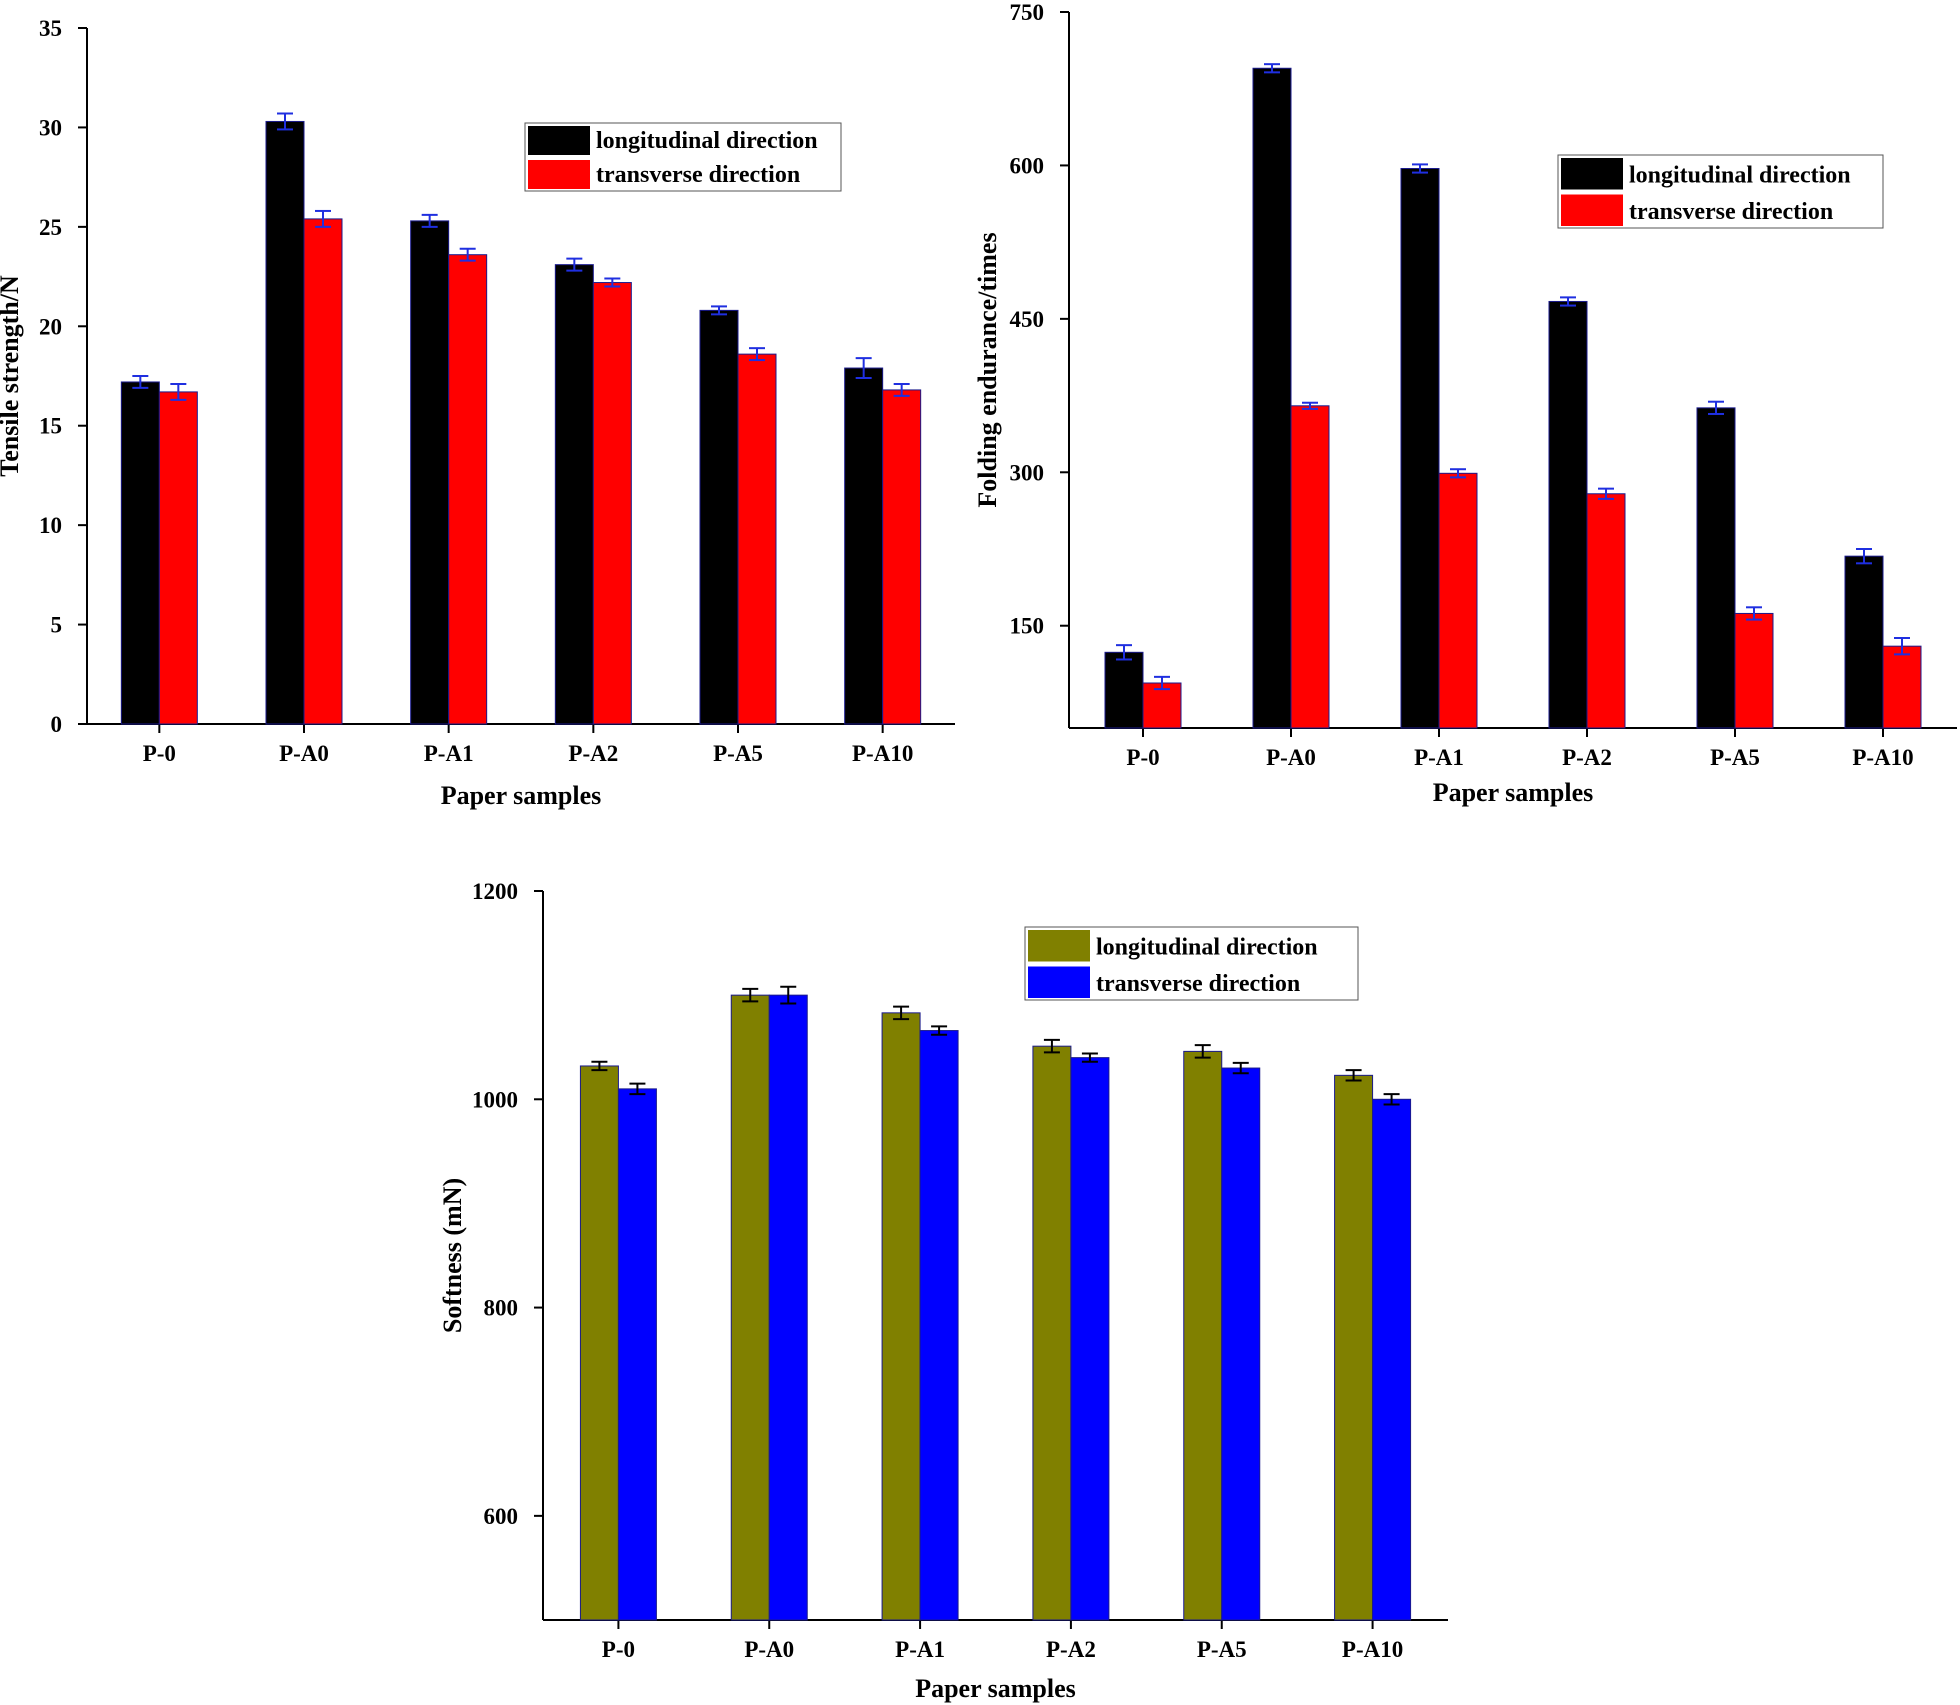  Describe the element at coordinates (1027, 12) in the screenshot. I see `y-tick-label: 750` at that location.